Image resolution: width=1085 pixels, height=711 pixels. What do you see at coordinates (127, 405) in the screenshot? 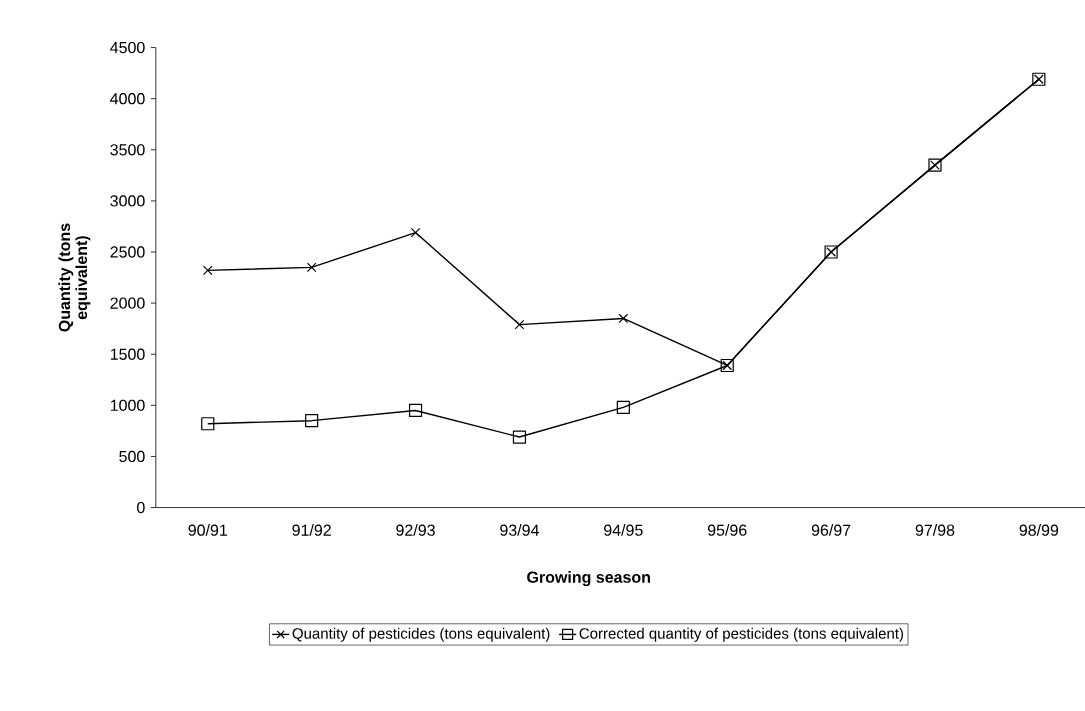
I see `y-tick-label: 1000` at bounding box center [127, 405].